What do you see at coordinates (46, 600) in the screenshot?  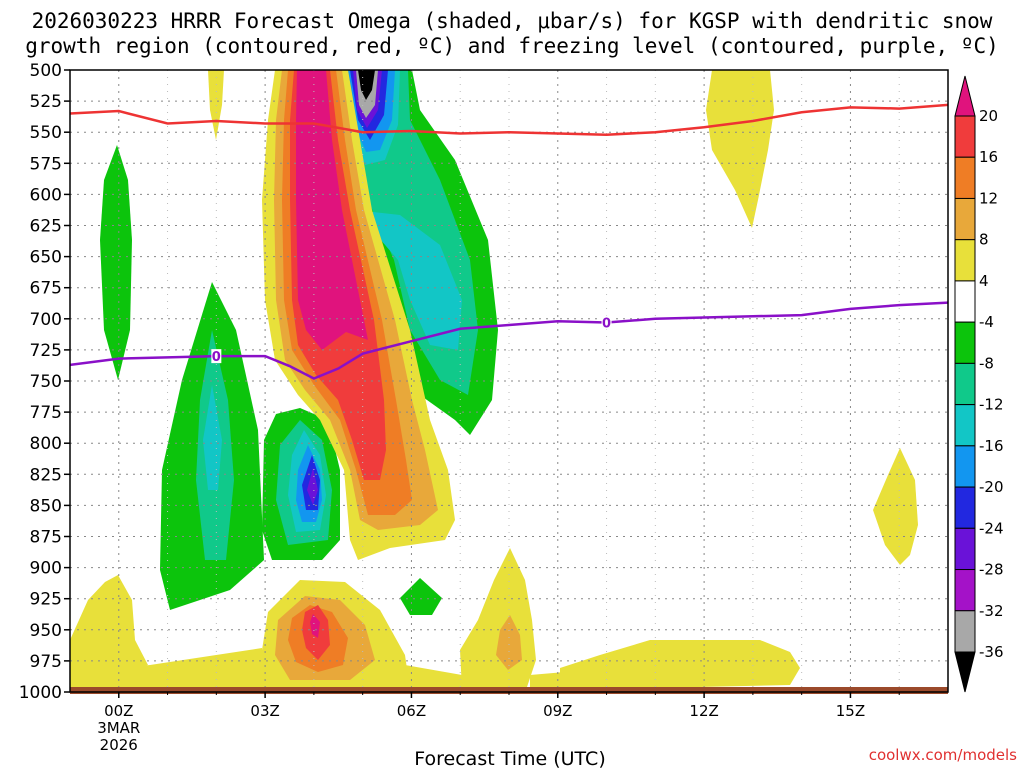 I see `y-tick-label-925: 925` at bounding box center [46, 600].